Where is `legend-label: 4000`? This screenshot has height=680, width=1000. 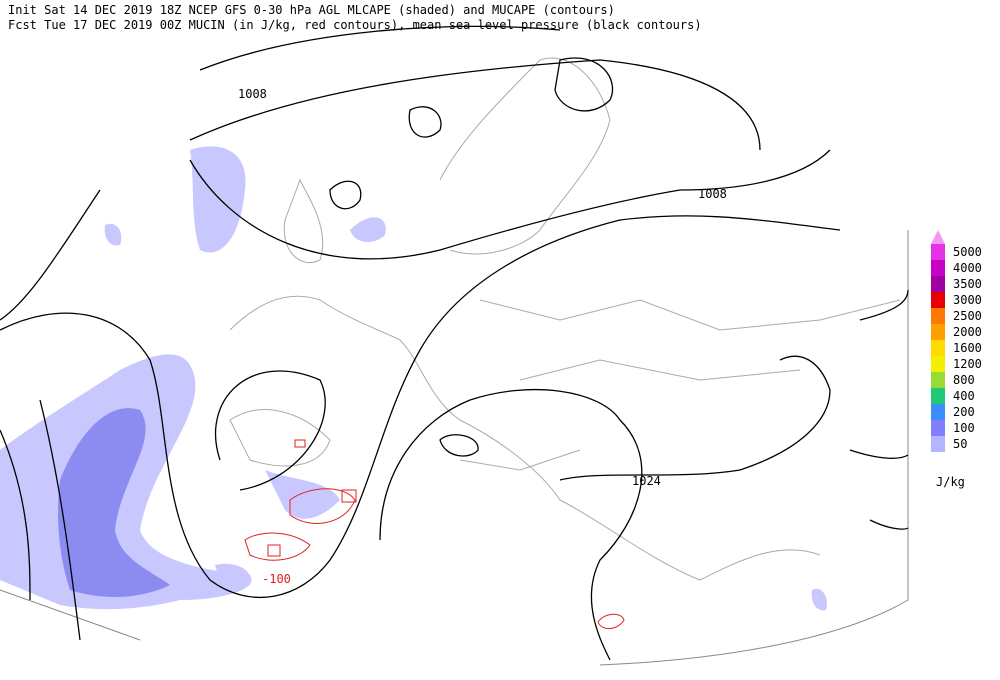 legend-label: 4000 is located at coordinates (967, 268).